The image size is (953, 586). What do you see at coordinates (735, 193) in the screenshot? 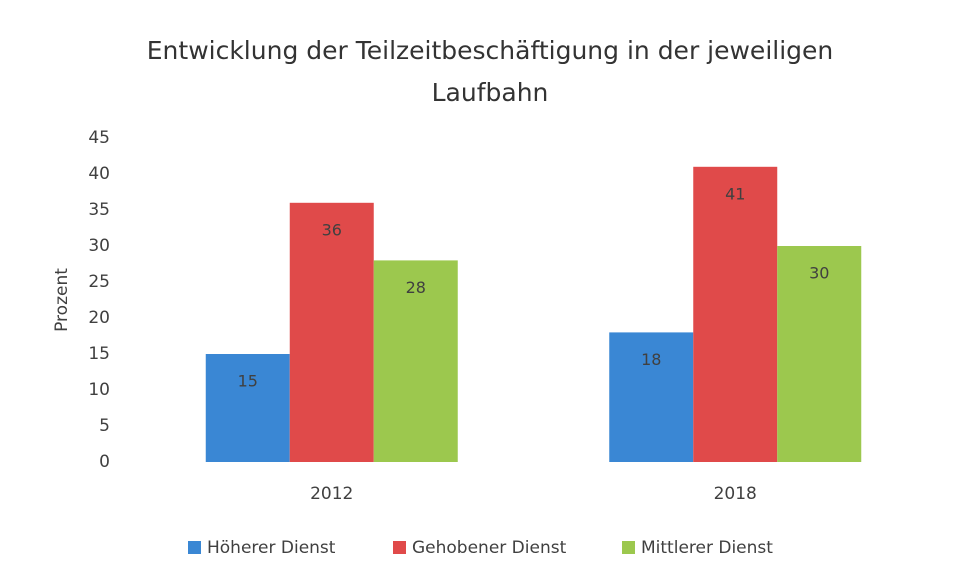
I see `data-label: 41` at bounding box center [735, 193].